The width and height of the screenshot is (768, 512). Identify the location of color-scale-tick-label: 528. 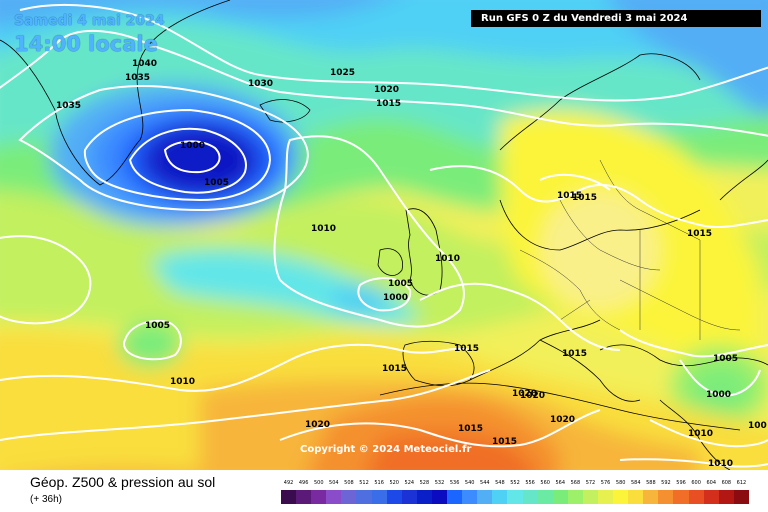
(424, 483).